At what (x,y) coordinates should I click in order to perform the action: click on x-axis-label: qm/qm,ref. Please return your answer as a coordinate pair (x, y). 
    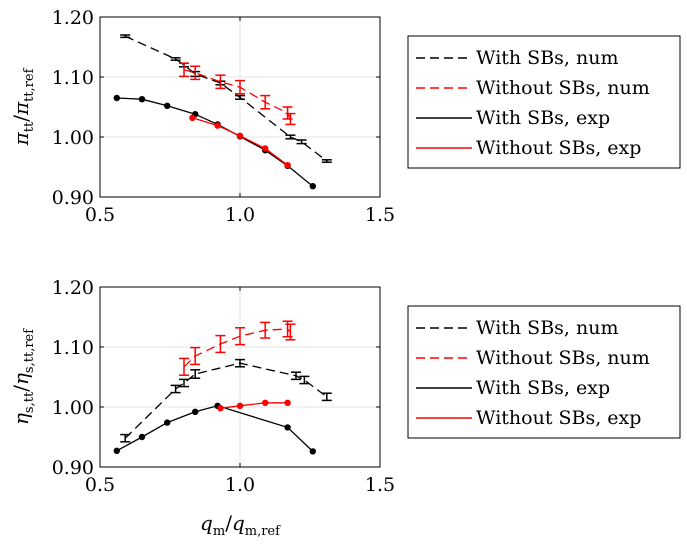
    Looking at the image, I should click on (240, 525).